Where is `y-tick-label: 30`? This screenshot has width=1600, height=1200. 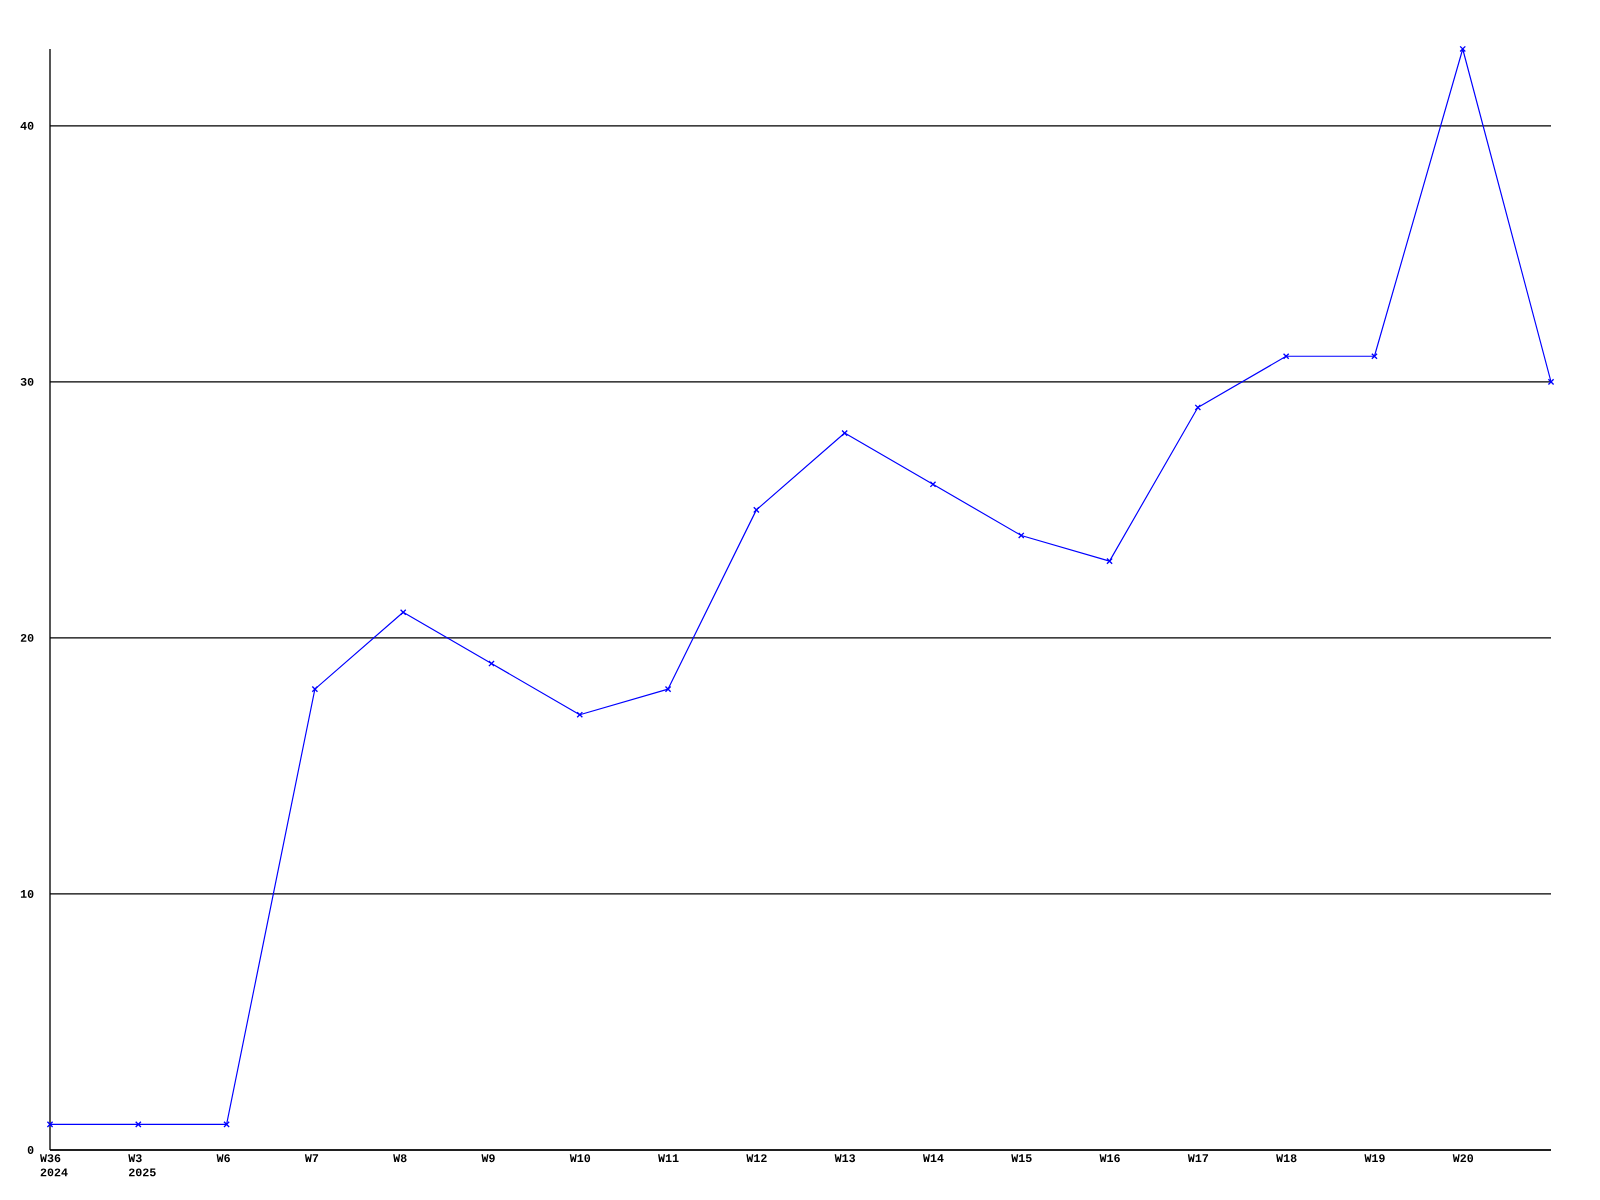 y-tick-label: 30 is located at coordinates (27, 381).